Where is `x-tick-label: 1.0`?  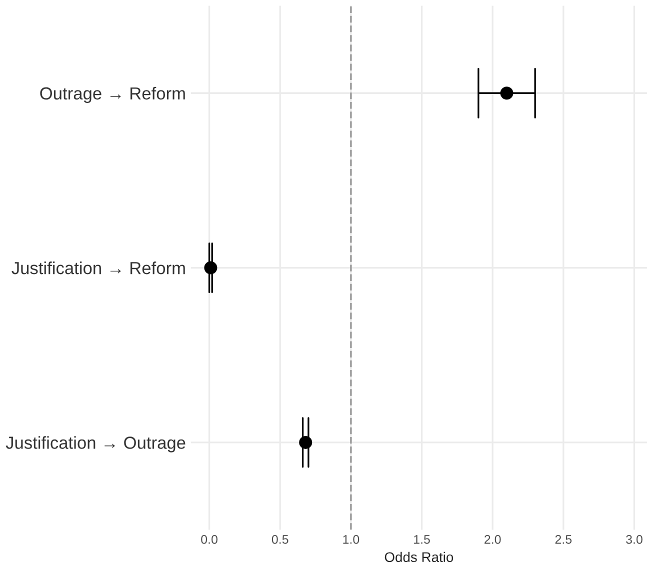
x-tick-label: 1.0 is located at coordinates (351, 539).